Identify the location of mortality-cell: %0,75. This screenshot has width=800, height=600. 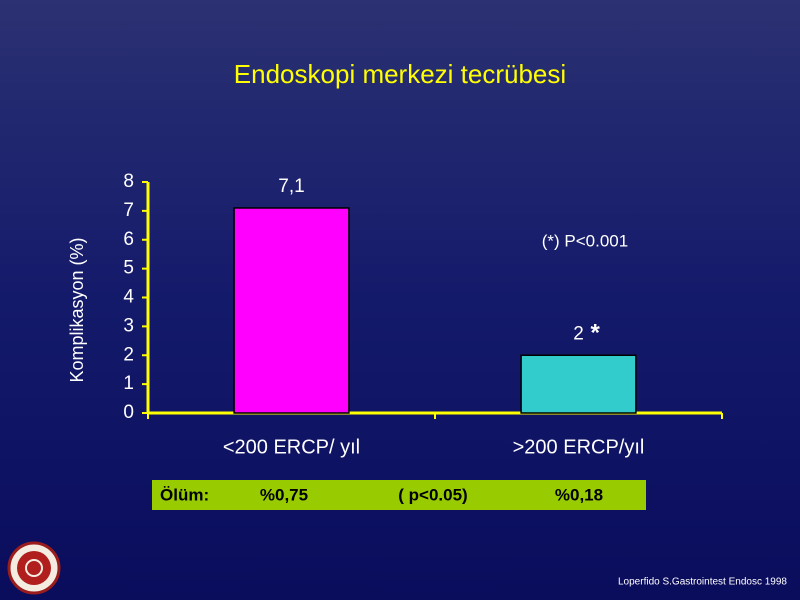
(284, 494).